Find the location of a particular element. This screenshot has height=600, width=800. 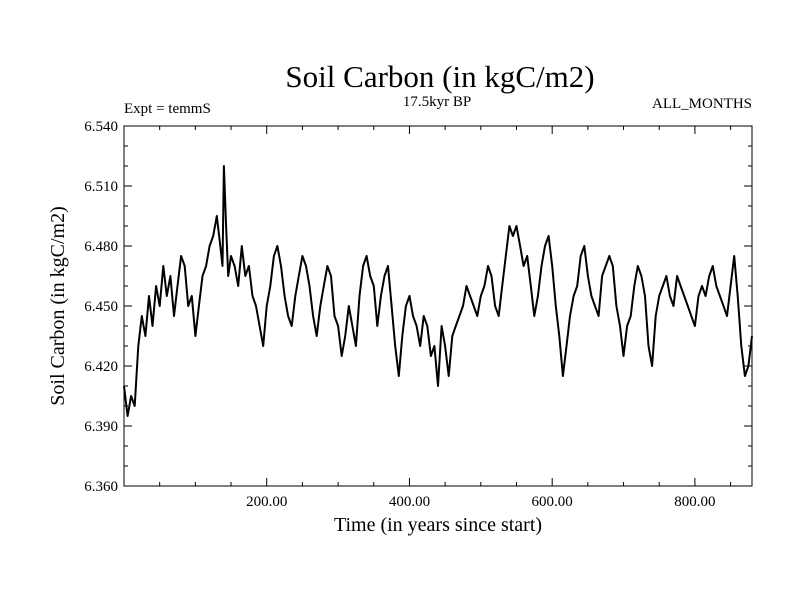

chart-subtitle: 17.5kyr BP is located at coordinates (437, 102).